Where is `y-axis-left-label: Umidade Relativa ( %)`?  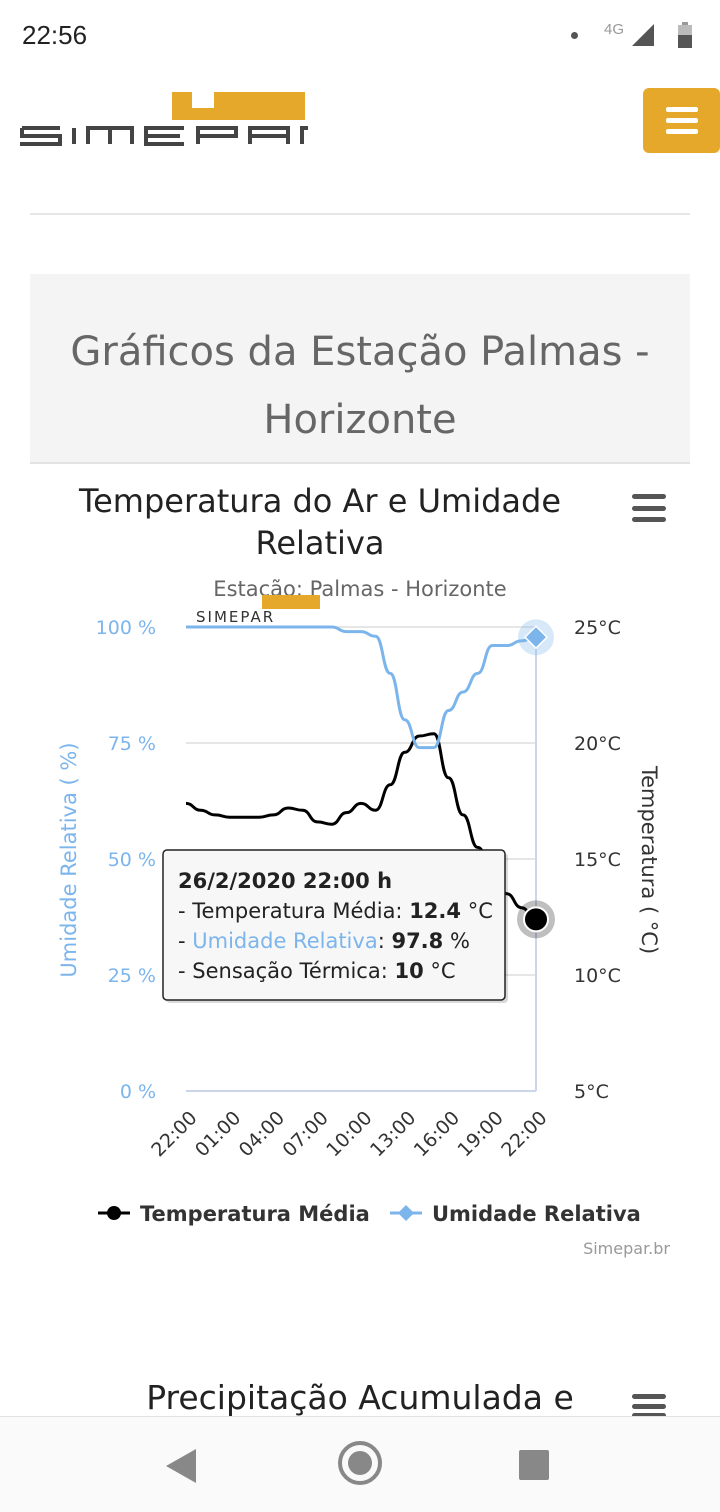
y-axis-left-label: Umidade Relativa ( %) is located at coordinates (69, 859).